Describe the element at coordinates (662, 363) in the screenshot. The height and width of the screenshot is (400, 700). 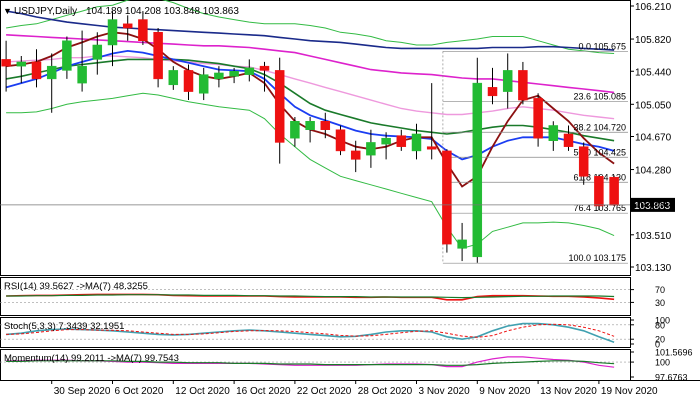
I see `momentum-tick-label: 100` at that location.